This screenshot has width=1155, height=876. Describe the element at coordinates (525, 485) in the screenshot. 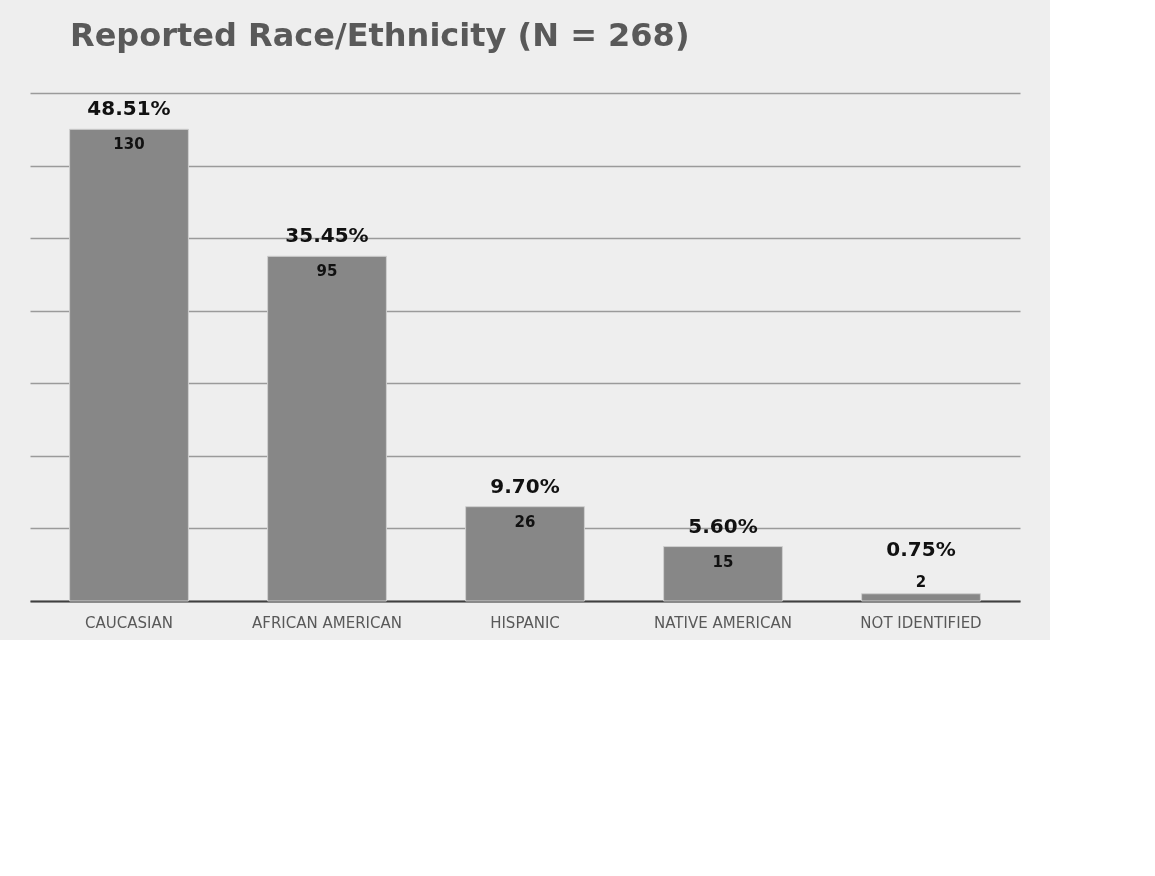

I see `annotation: 9.70%` at that location.